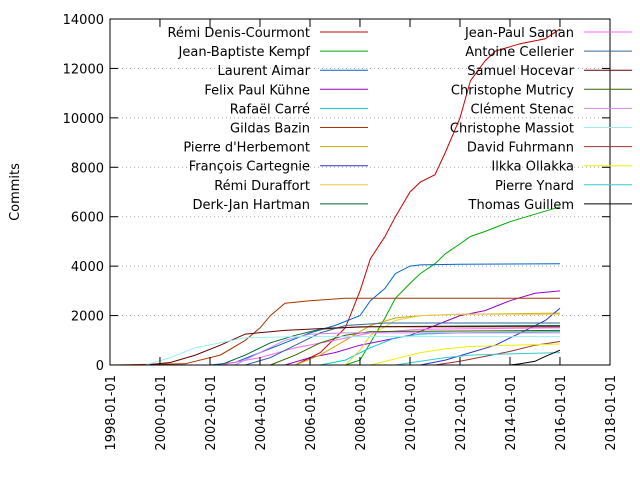  Describe the element at coordinates (512, 129) in the screenshot. I see `legend-label: Christophe Massiot` at that location.